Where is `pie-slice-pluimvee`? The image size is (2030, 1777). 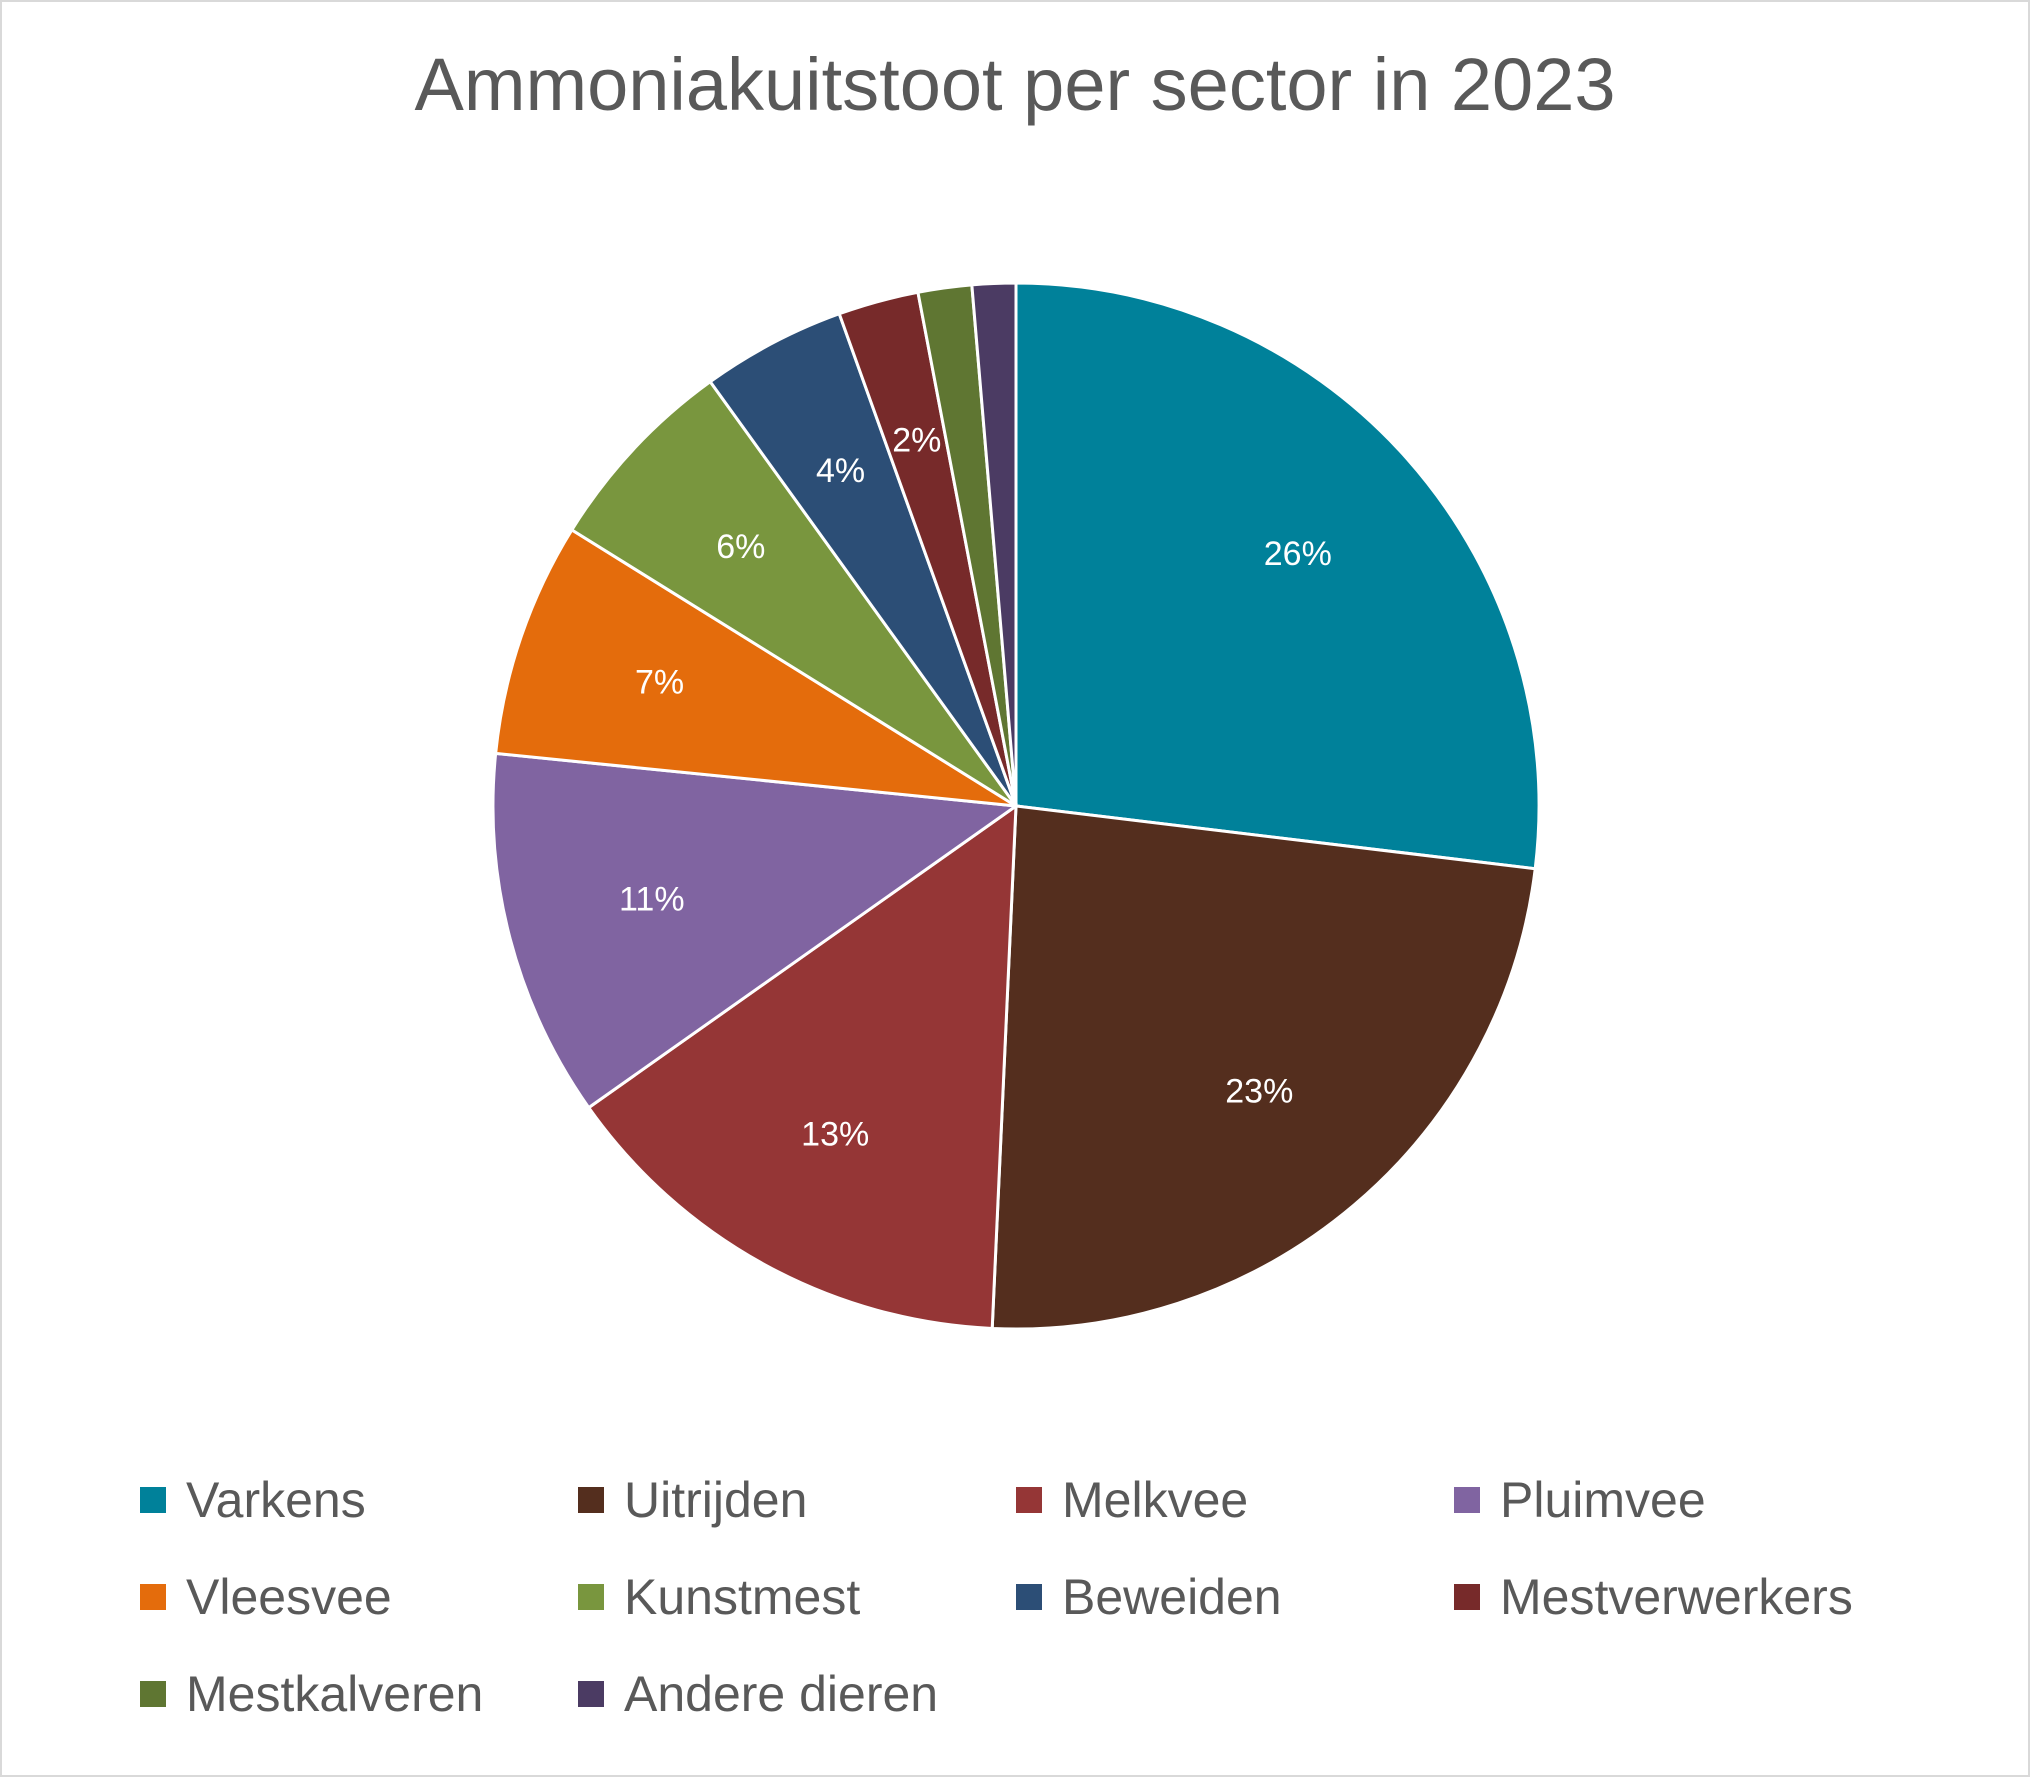
pie-slice-pluimvee is located at coordinates (756, 930).